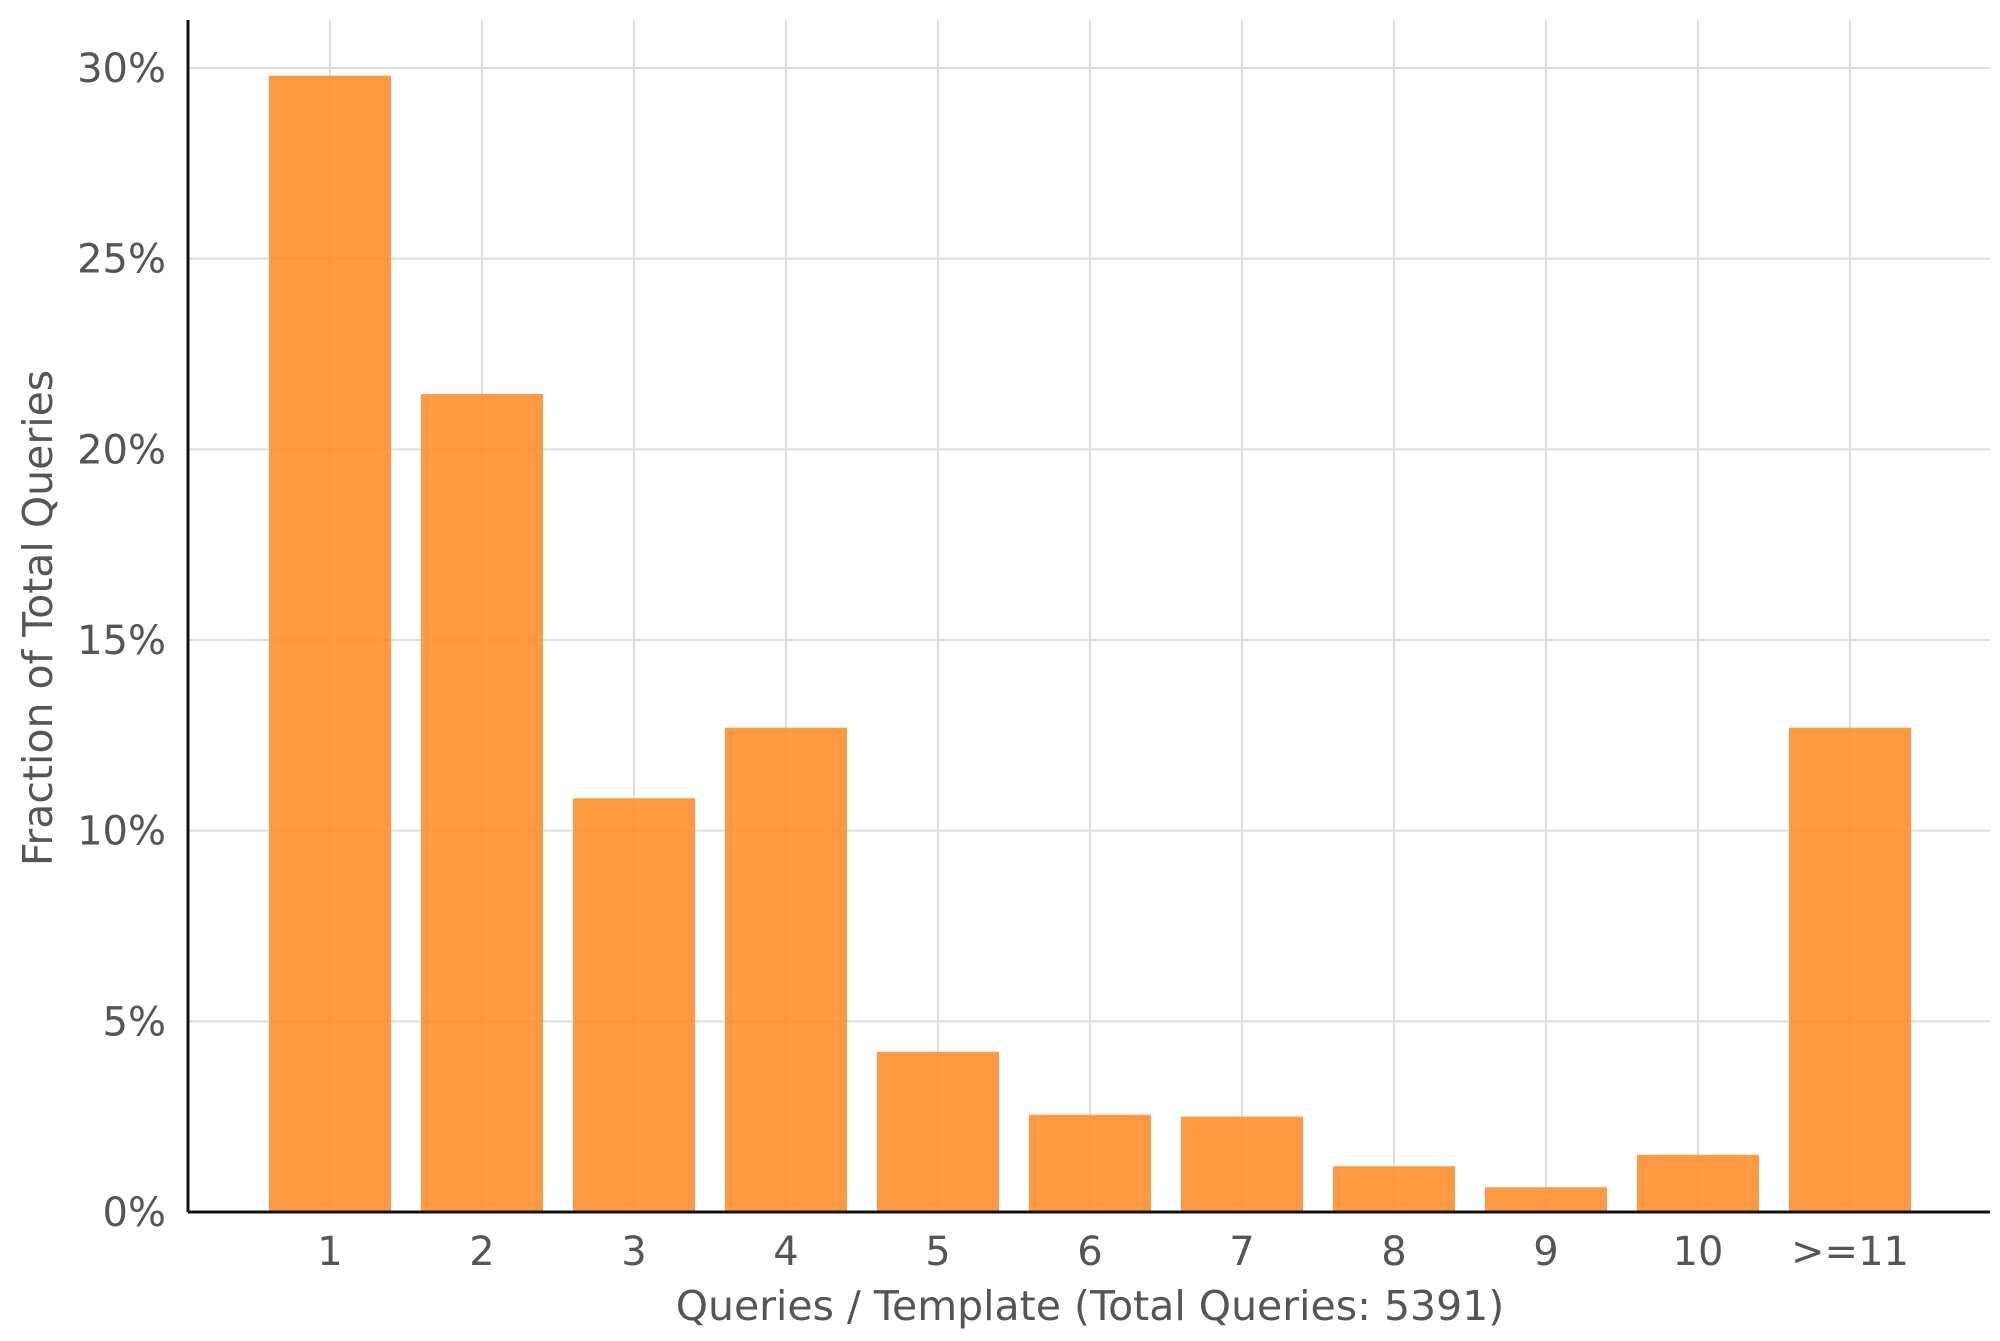  I want to click on x-tick-label-7: 8, so click(1393, 1252).